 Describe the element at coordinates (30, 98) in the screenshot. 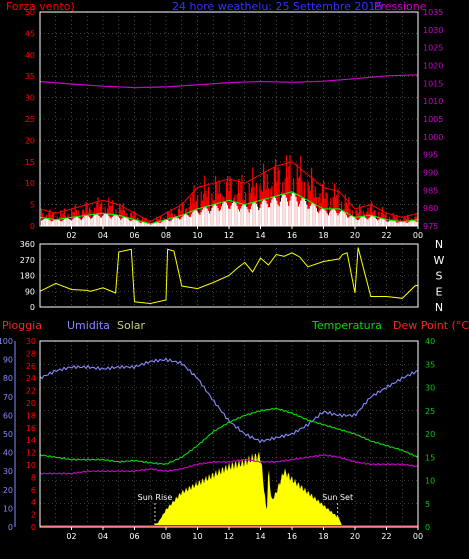

I see `wind-ytick-label: 30` at that location.